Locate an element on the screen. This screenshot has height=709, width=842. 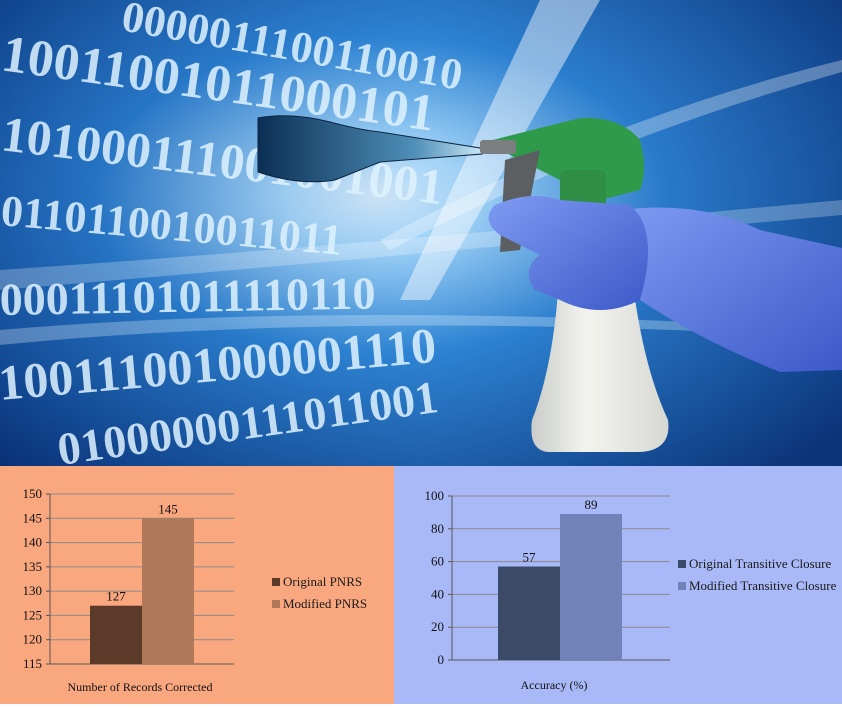
y-tick-label: 125 is located at coordinates (33, 614).